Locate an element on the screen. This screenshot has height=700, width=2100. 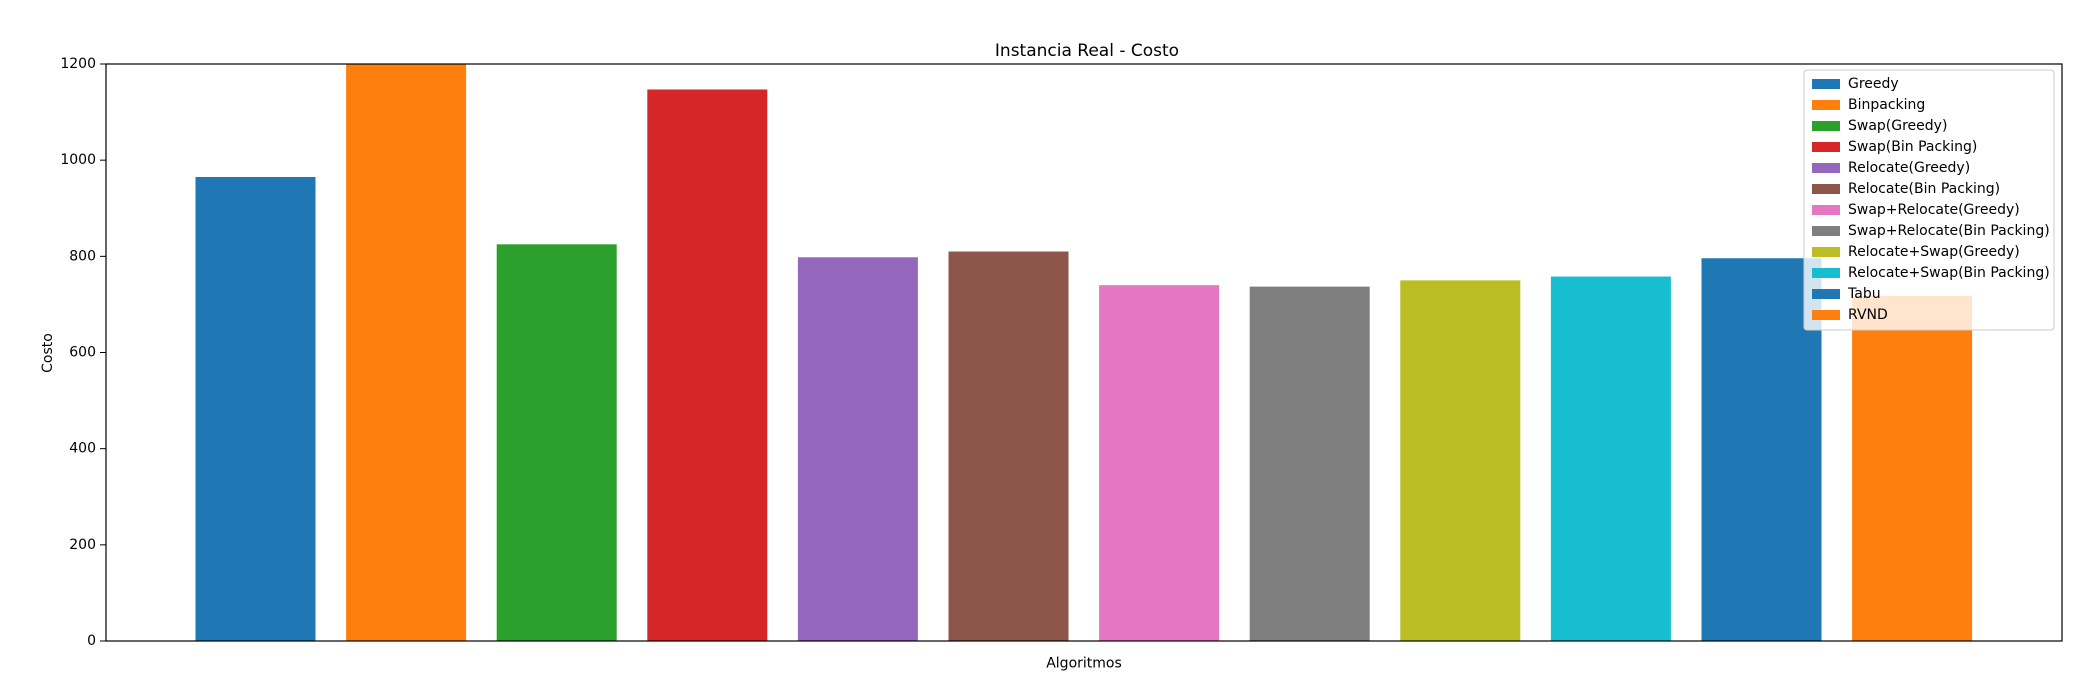
legend-entry: Swap+Relocate(Greedy) is located at coordinates (1934, 210).